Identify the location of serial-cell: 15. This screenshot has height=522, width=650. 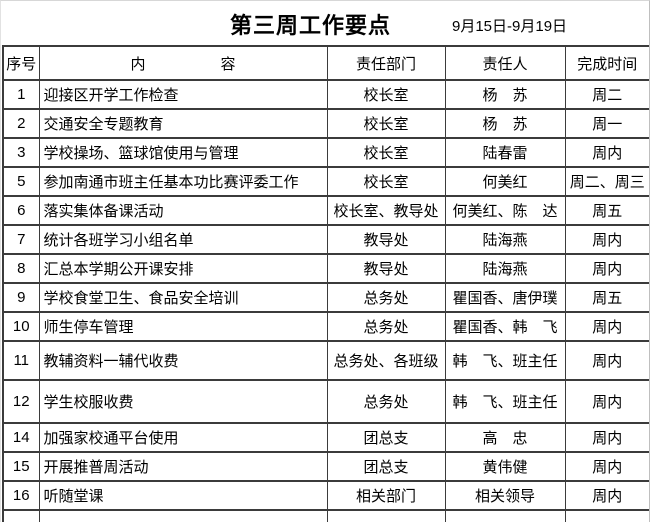
(21, 466).